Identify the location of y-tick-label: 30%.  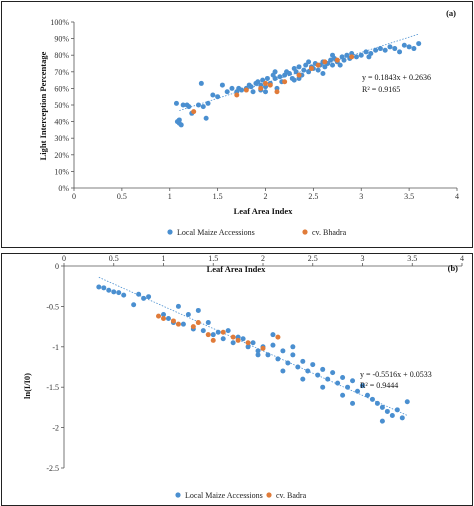
(61, 138).